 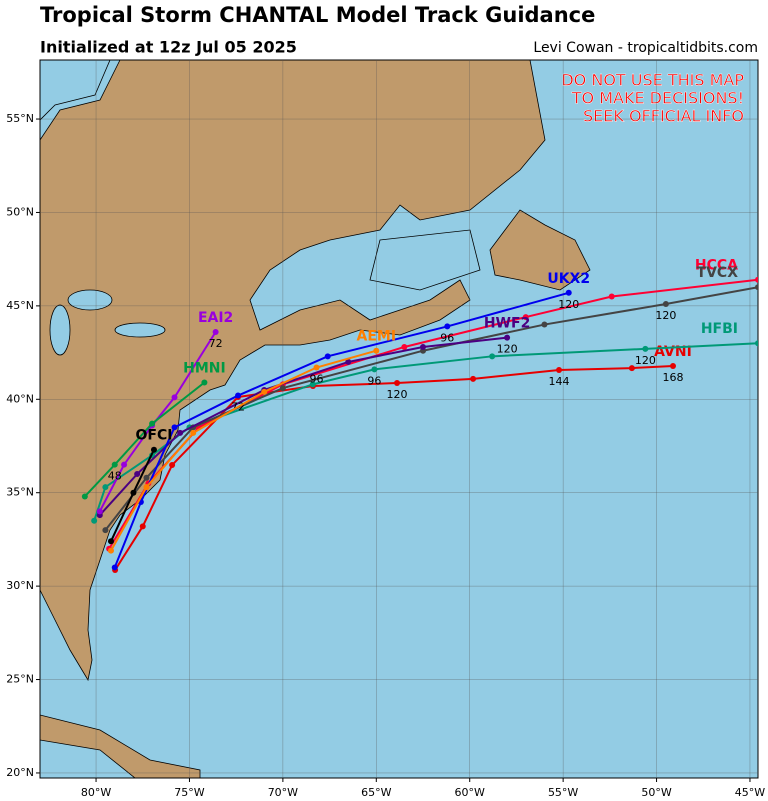 I want to click on track-name: HCCA, so click(x=716, y=266).